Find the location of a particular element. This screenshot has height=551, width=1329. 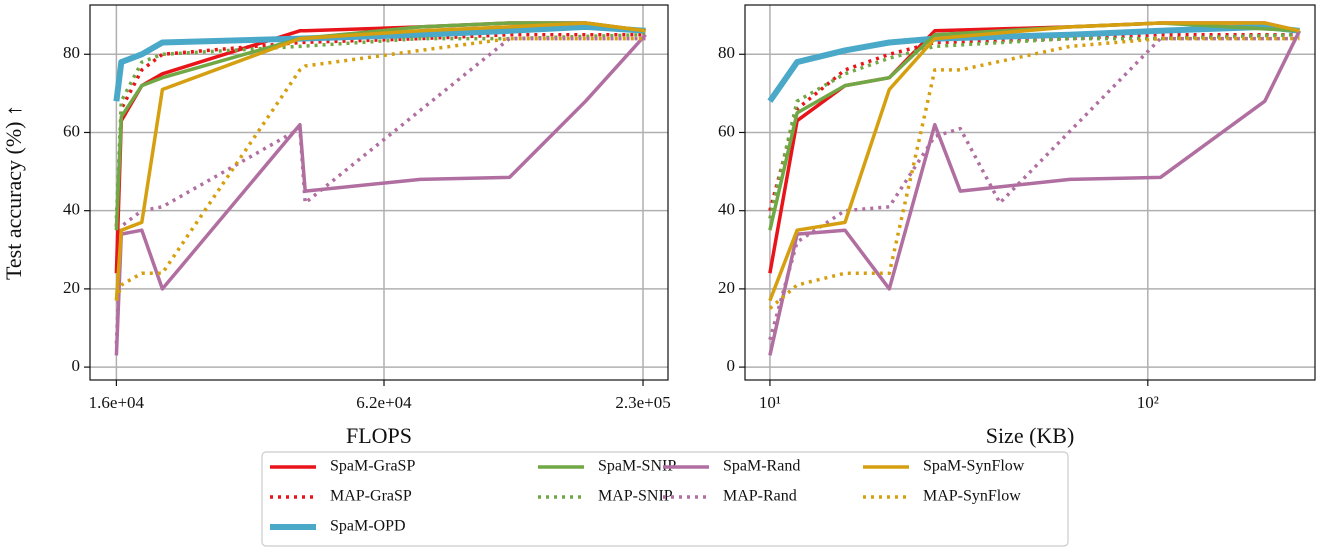

legend-entry: MAP-SynFlow is located at coordinates (942, 496).